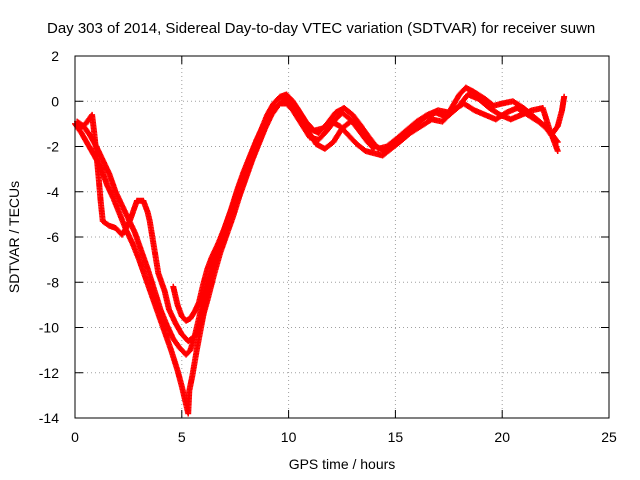 The height and width of the screenshot is (480, 640). Describe the element at coordinates (502, 437) in the screenshot. I see `x-tick-label: 20` at that location.